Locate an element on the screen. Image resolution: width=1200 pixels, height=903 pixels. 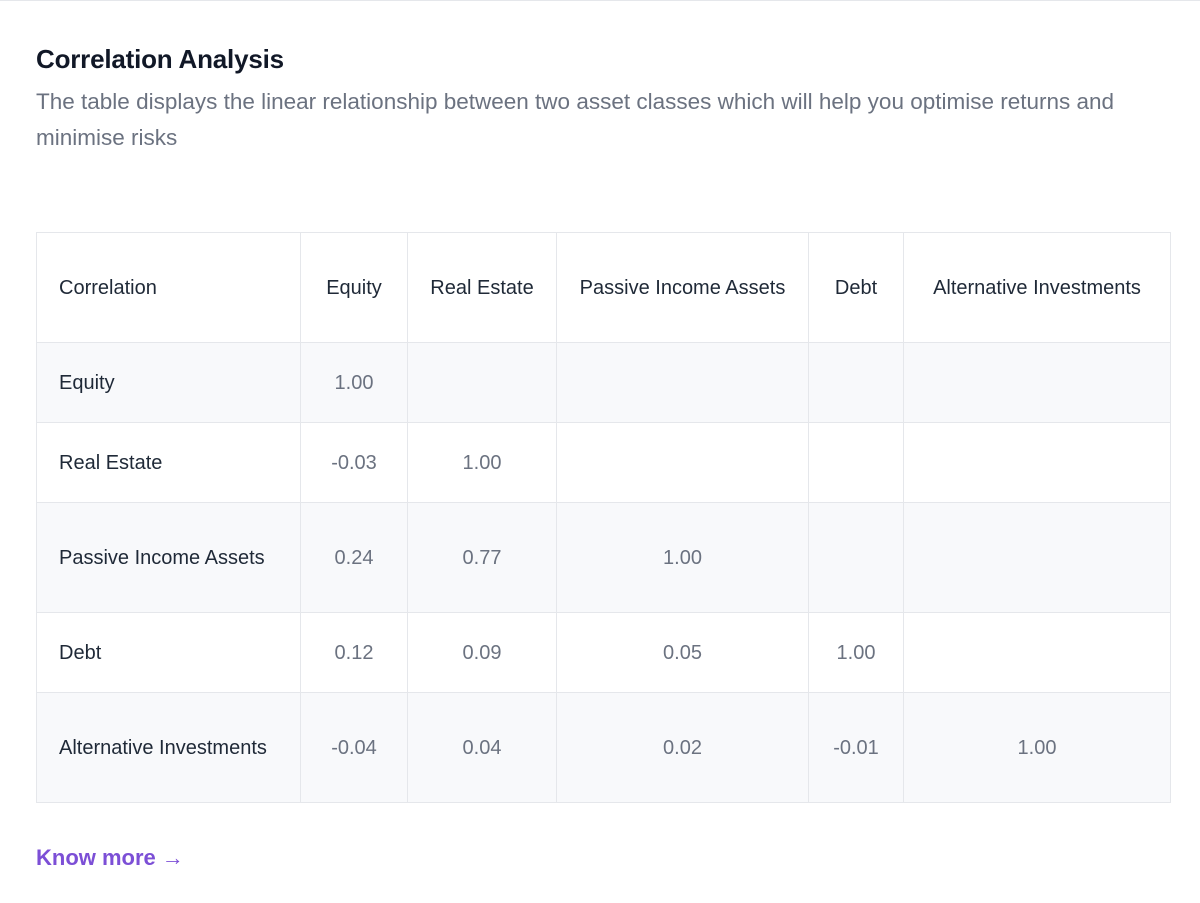
table-cell: 0.09 is located at coordinates (482, 652).